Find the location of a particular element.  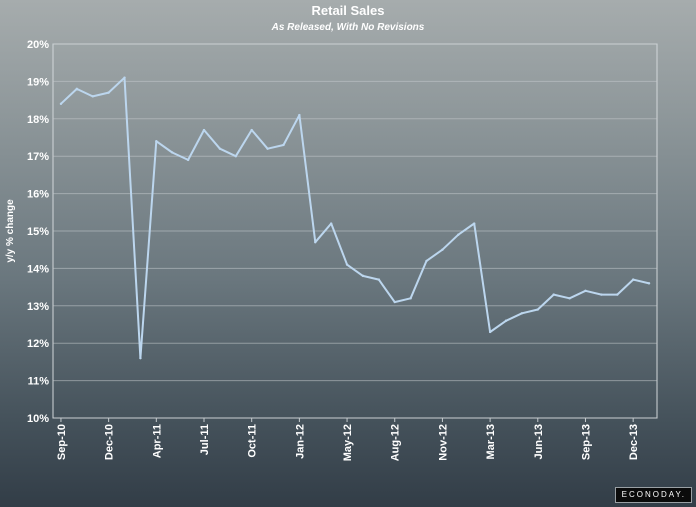

y-tick-label: 18% is located at coordinates (38, 120).